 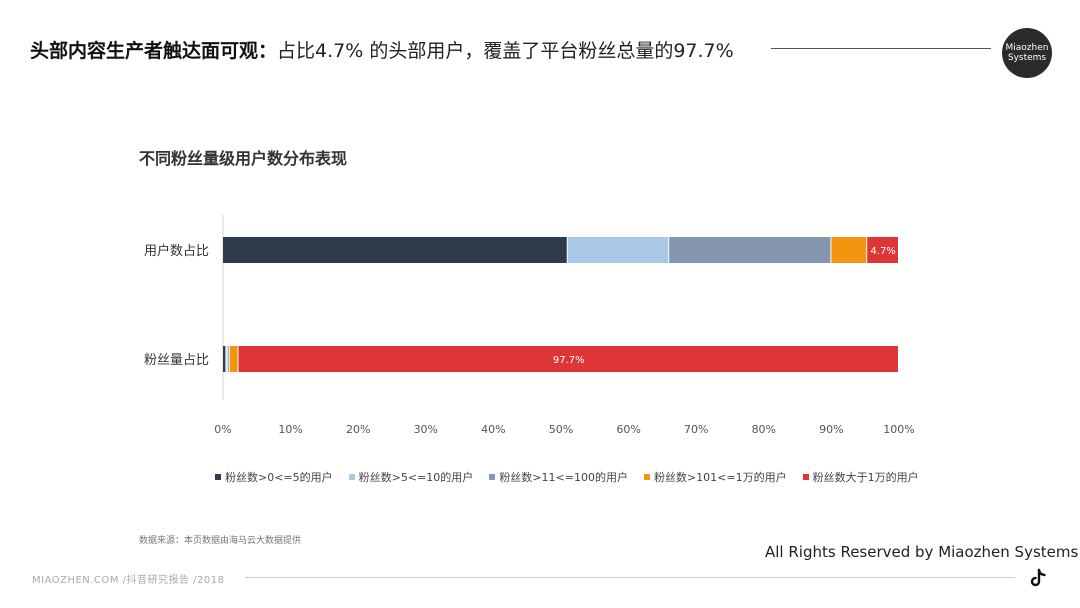 What do you see at coordinates (922, 552) in the screenshot?
I see `rights-text: All Rights Reserved by Miaozhen Systems` at bounding box center [922, 552].